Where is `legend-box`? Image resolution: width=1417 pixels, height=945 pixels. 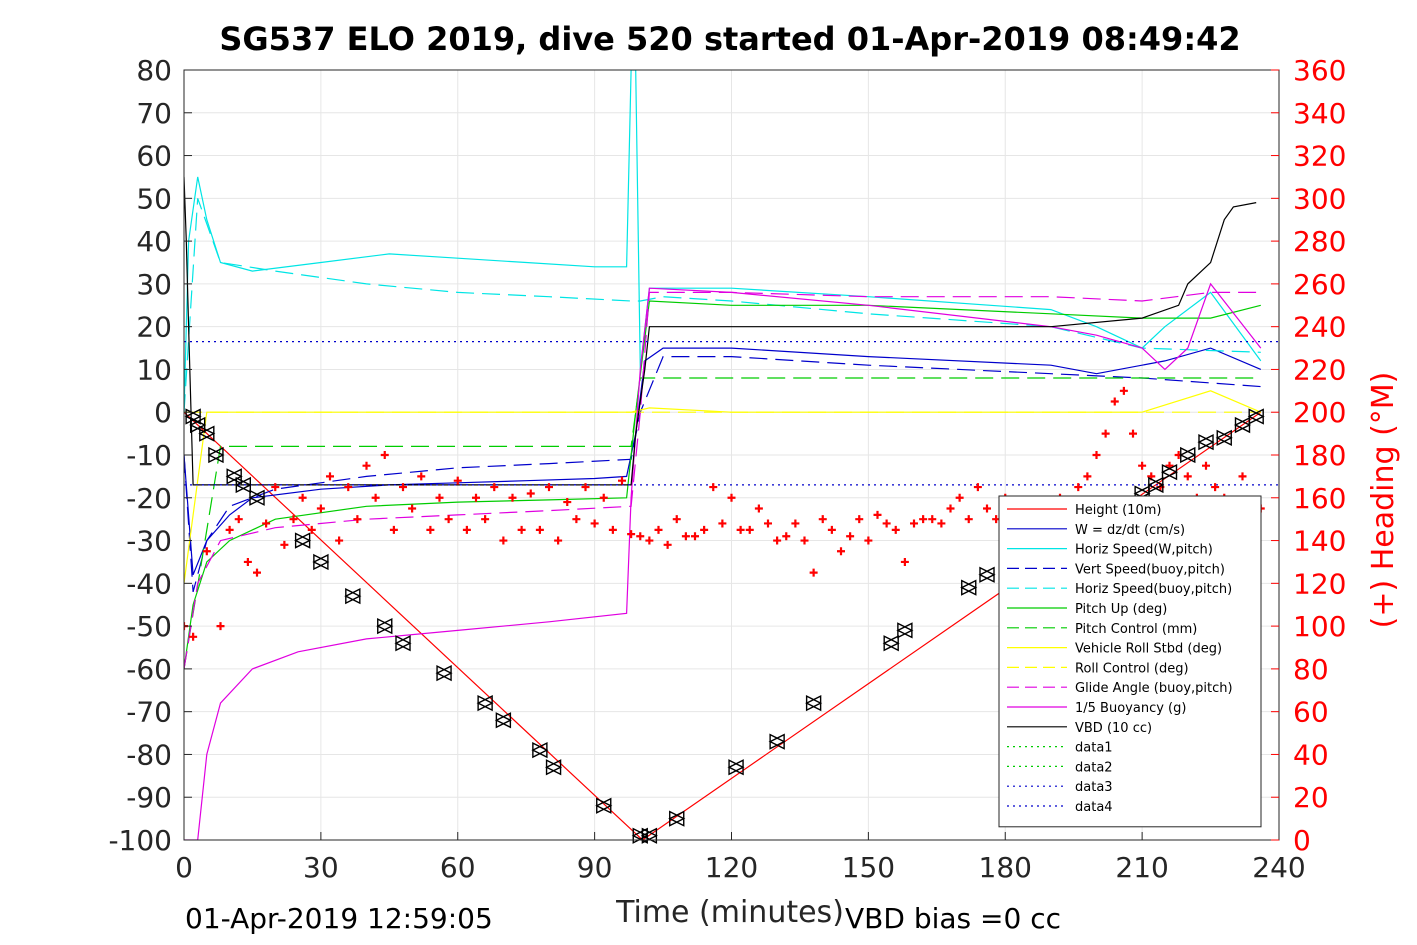
legend-box is located at coordinates (1130, 661).